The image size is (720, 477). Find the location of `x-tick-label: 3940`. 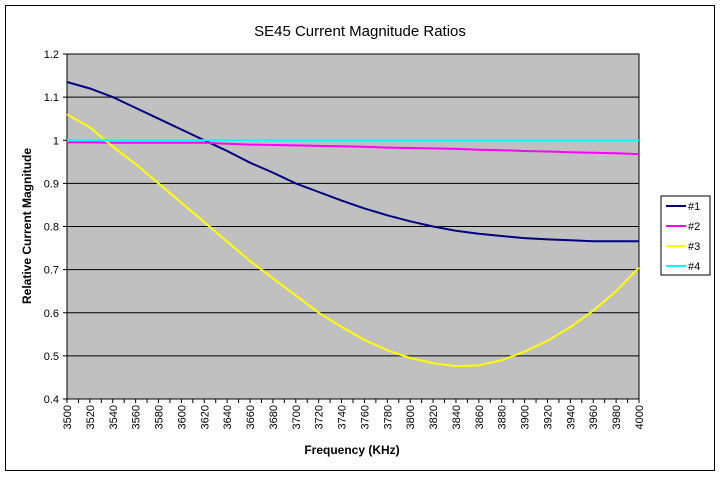

x-tick-label: 3940 is located at coordinates (571, 417).